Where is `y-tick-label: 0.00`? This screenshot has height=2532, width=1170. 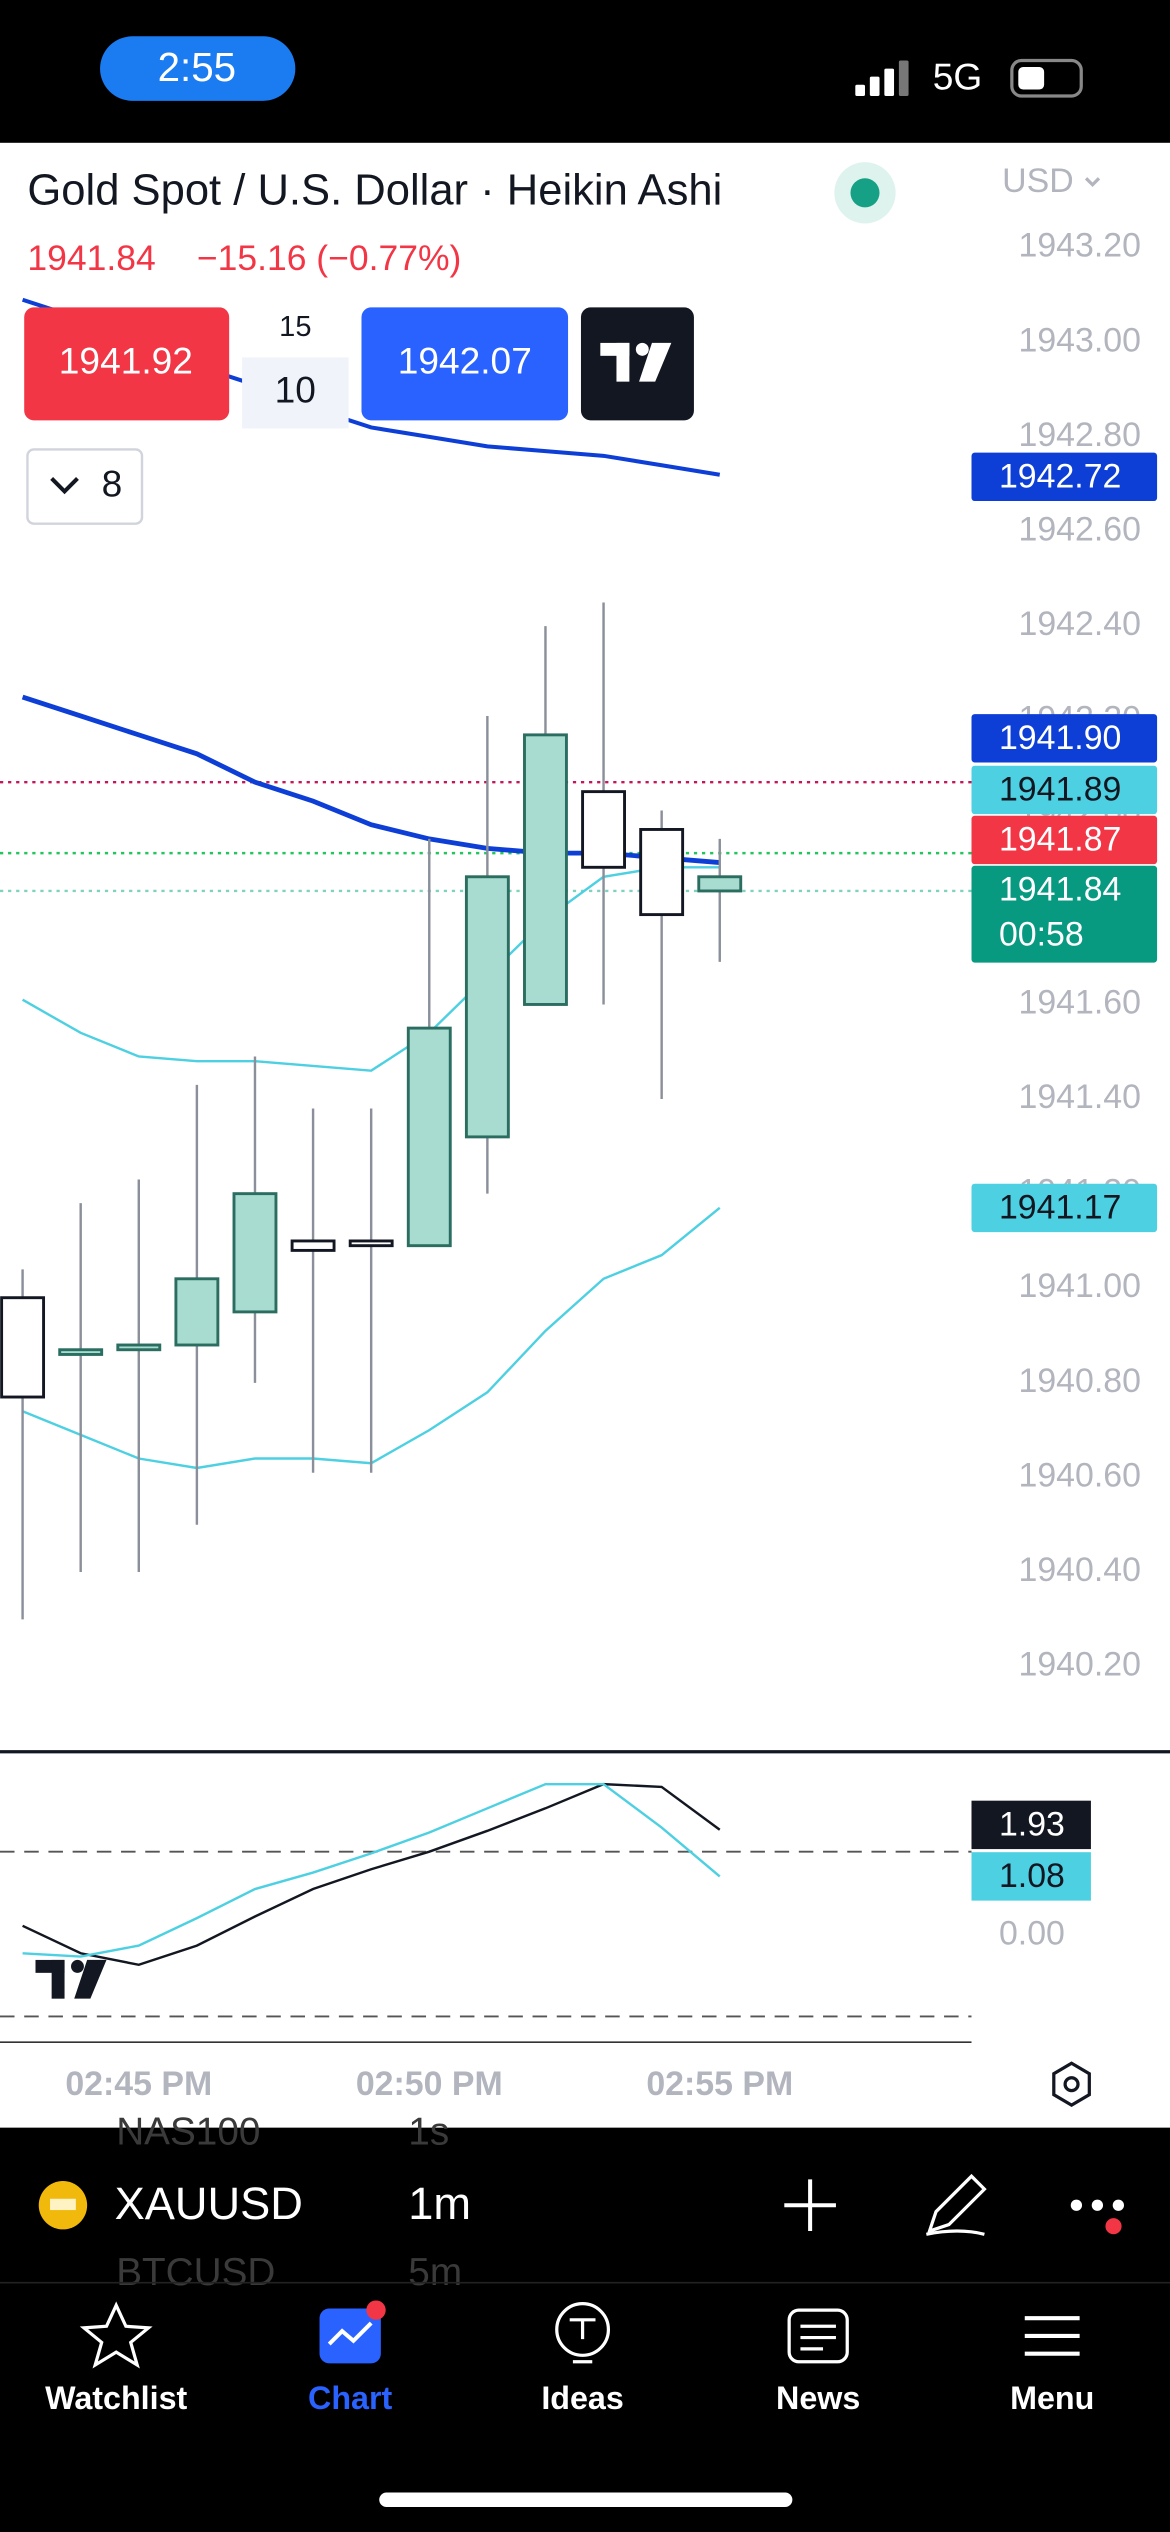
y-tick-label: 0.00 is located at coordinates (1032, 1934).